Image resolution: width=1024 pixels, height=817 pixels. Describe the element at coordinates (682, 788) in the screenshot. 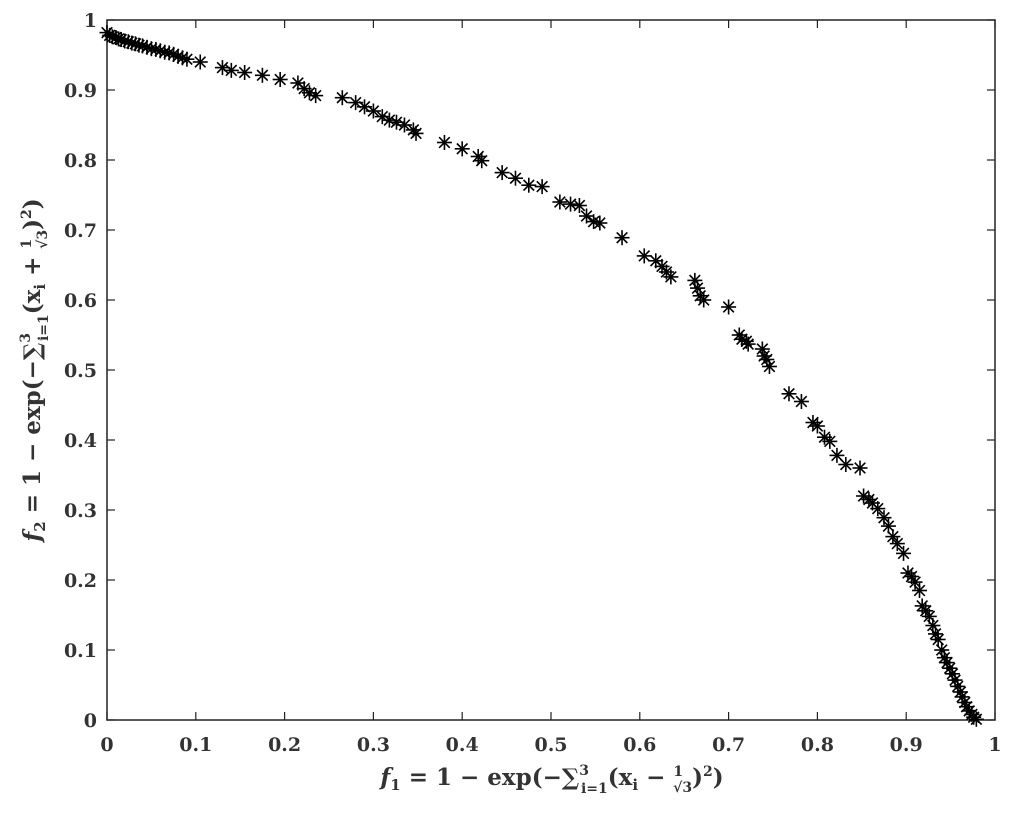

I see `x-label-frac-den: √3` at that location.